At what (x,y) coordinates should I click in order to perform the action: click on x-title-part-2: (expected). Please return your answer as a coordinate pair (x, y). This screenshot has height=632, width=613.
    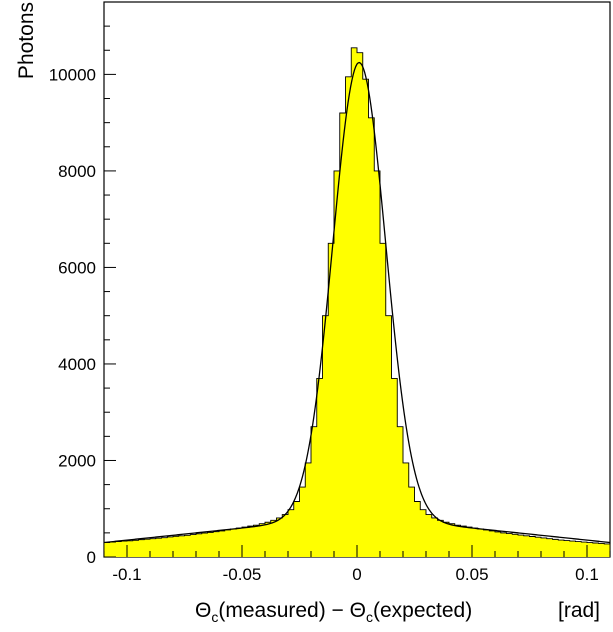
    Looking at the image, I should click on (422, 610).